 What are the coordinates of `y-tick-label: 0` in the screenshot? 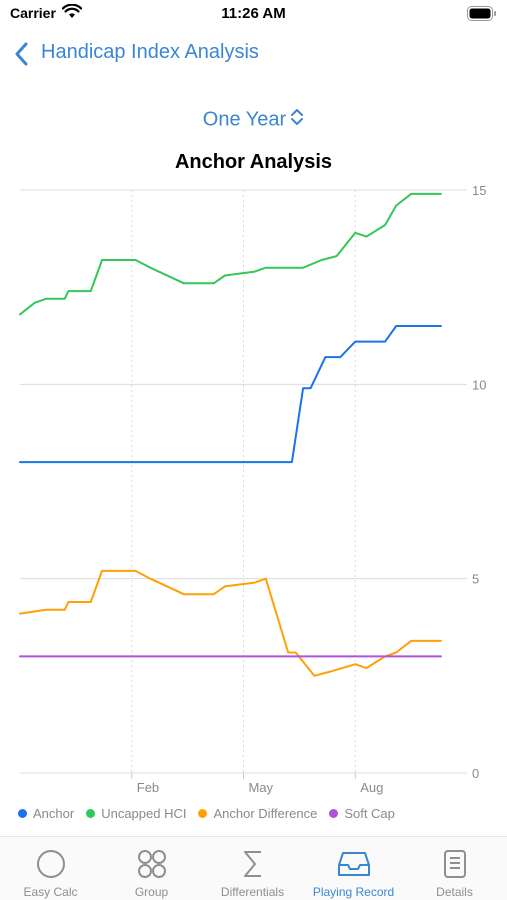 It's located at (475, 773).